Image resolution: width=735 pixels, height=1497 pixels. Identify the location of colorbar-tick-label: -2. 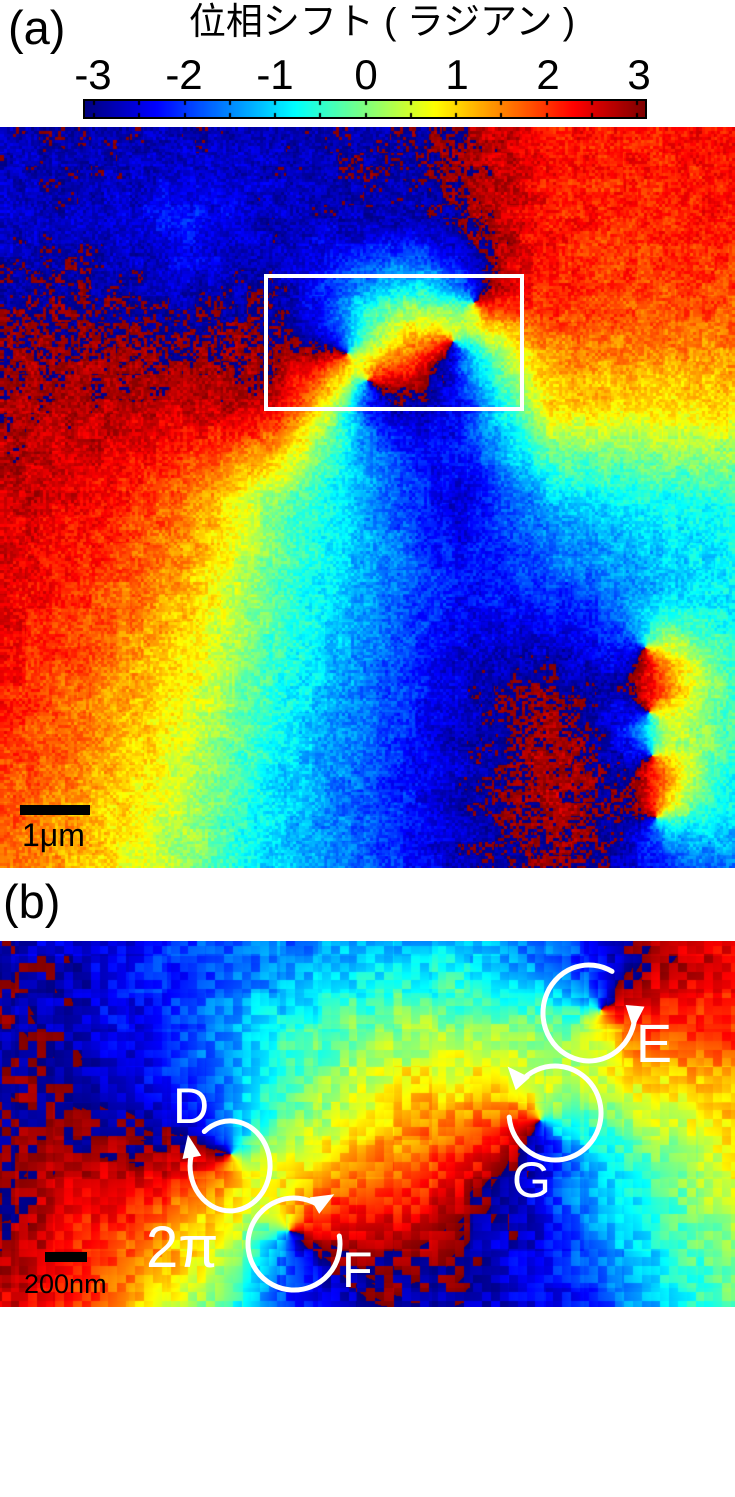
(184, 74).